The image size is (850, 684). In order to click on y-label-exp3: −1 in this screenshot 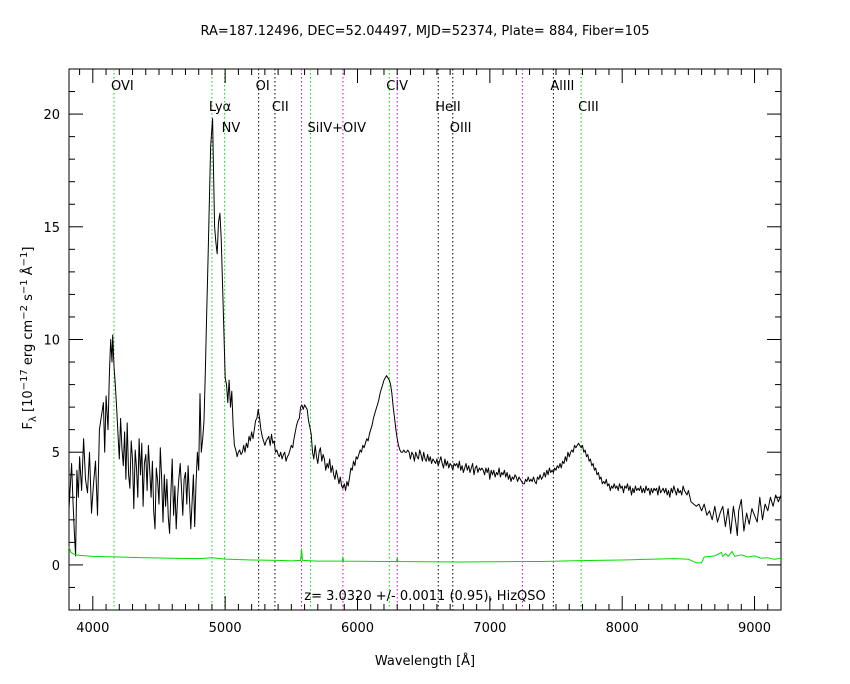, I will do `click(24, 286)`.